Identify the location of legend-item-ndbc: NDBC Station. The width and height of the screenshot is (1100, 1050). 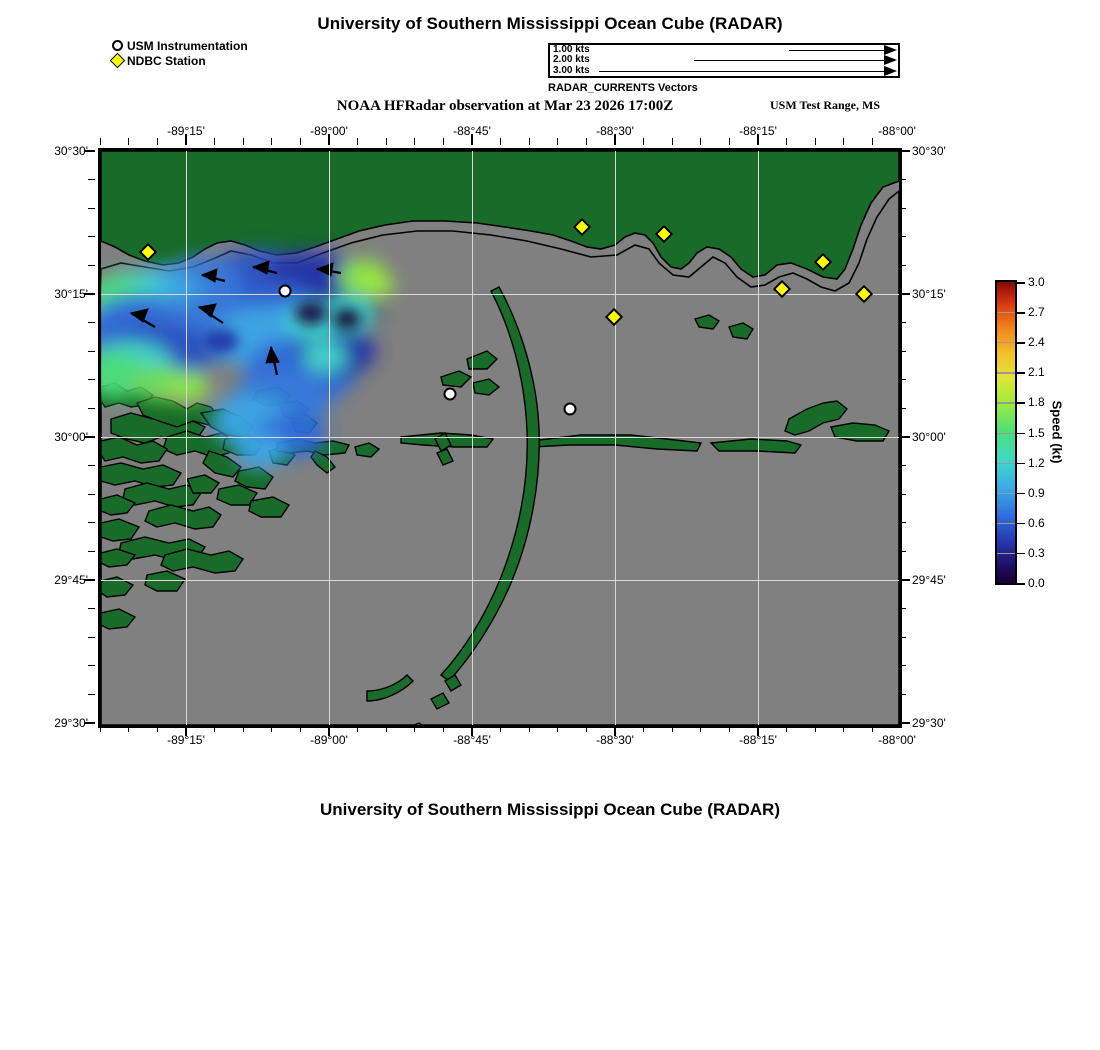
(178, 60).